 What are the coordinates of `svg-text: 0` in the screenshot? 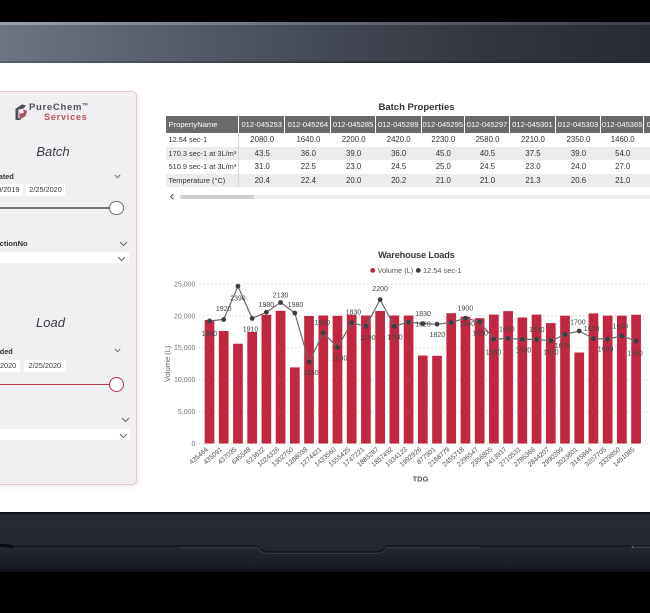 It's located at (193, 444).